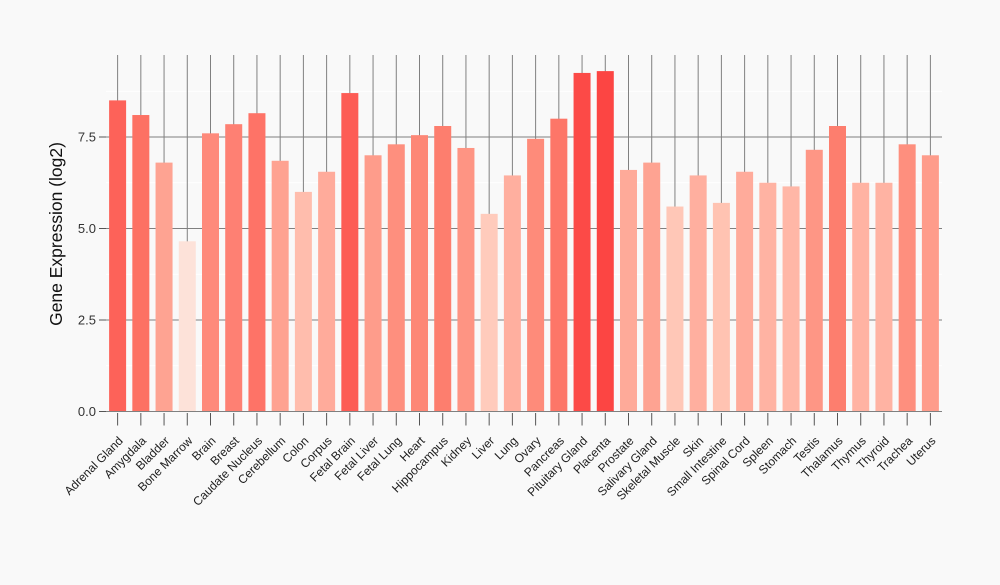 The image size is (1000, 585). What do you see at coordinates (87, 228) in the screenshot?
I see `y-tick-label: 5.0` at bounding box center [87, 228].